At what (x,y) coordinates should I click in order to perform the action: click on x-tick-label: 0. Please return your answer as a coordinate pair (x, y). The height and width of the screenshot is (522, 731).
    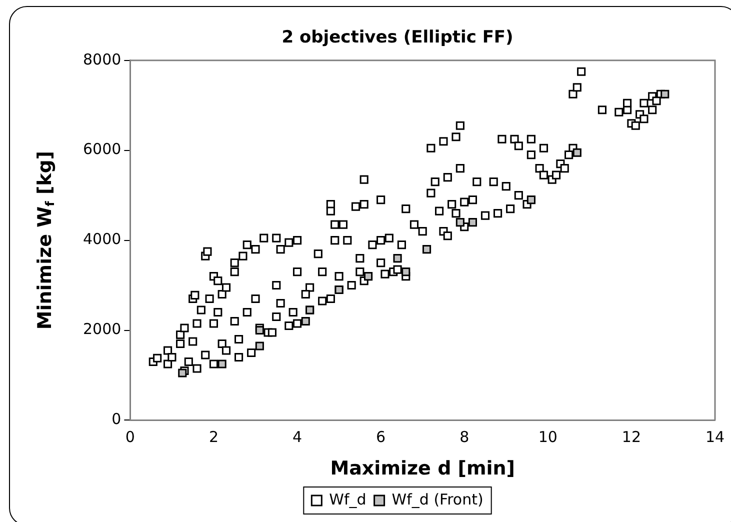
    Looking at the image, I should click on (130, 437).